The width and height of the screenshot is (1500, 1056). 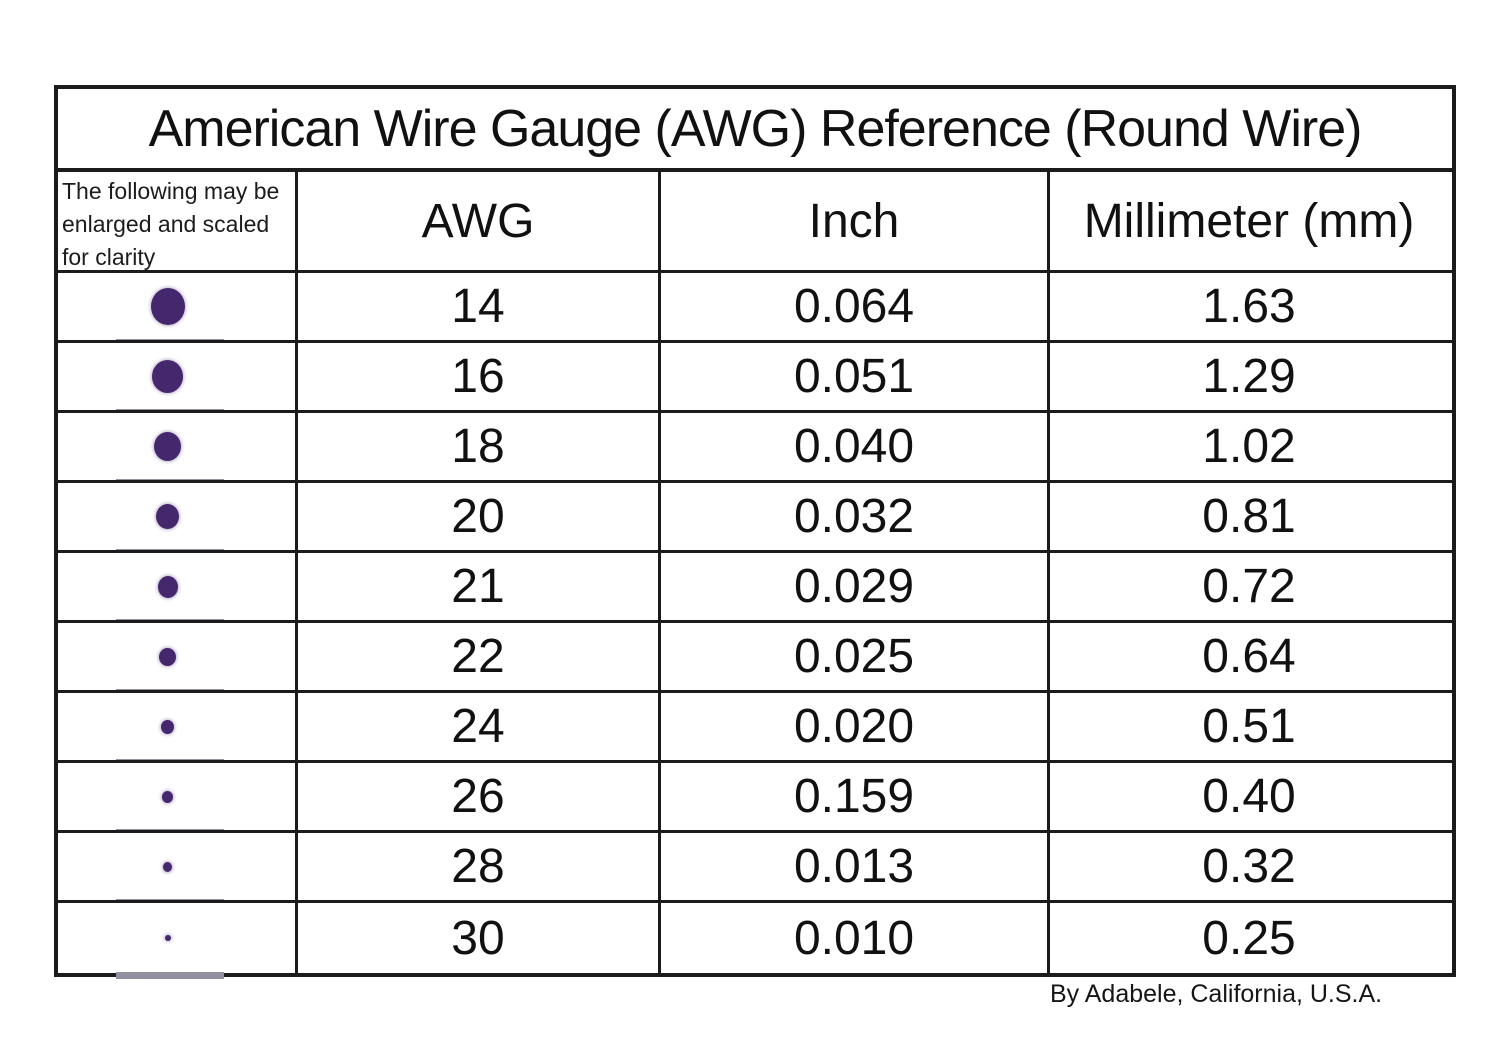 What do you see at coordinates (855, 866) in the screenshot?
I see `inch-value: 0.013` at bounding box center [855, 866].